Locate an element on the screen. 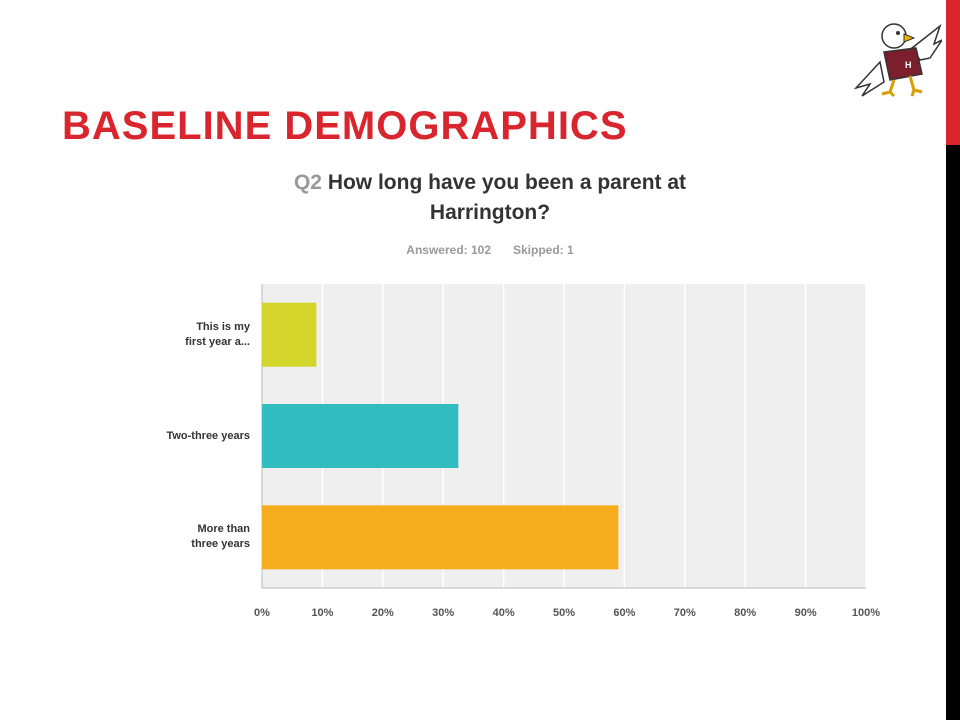 Image resolution: width=960 pixels, height=720 pixels. x-tick-label: 90% is located at coordinates (806, 613).